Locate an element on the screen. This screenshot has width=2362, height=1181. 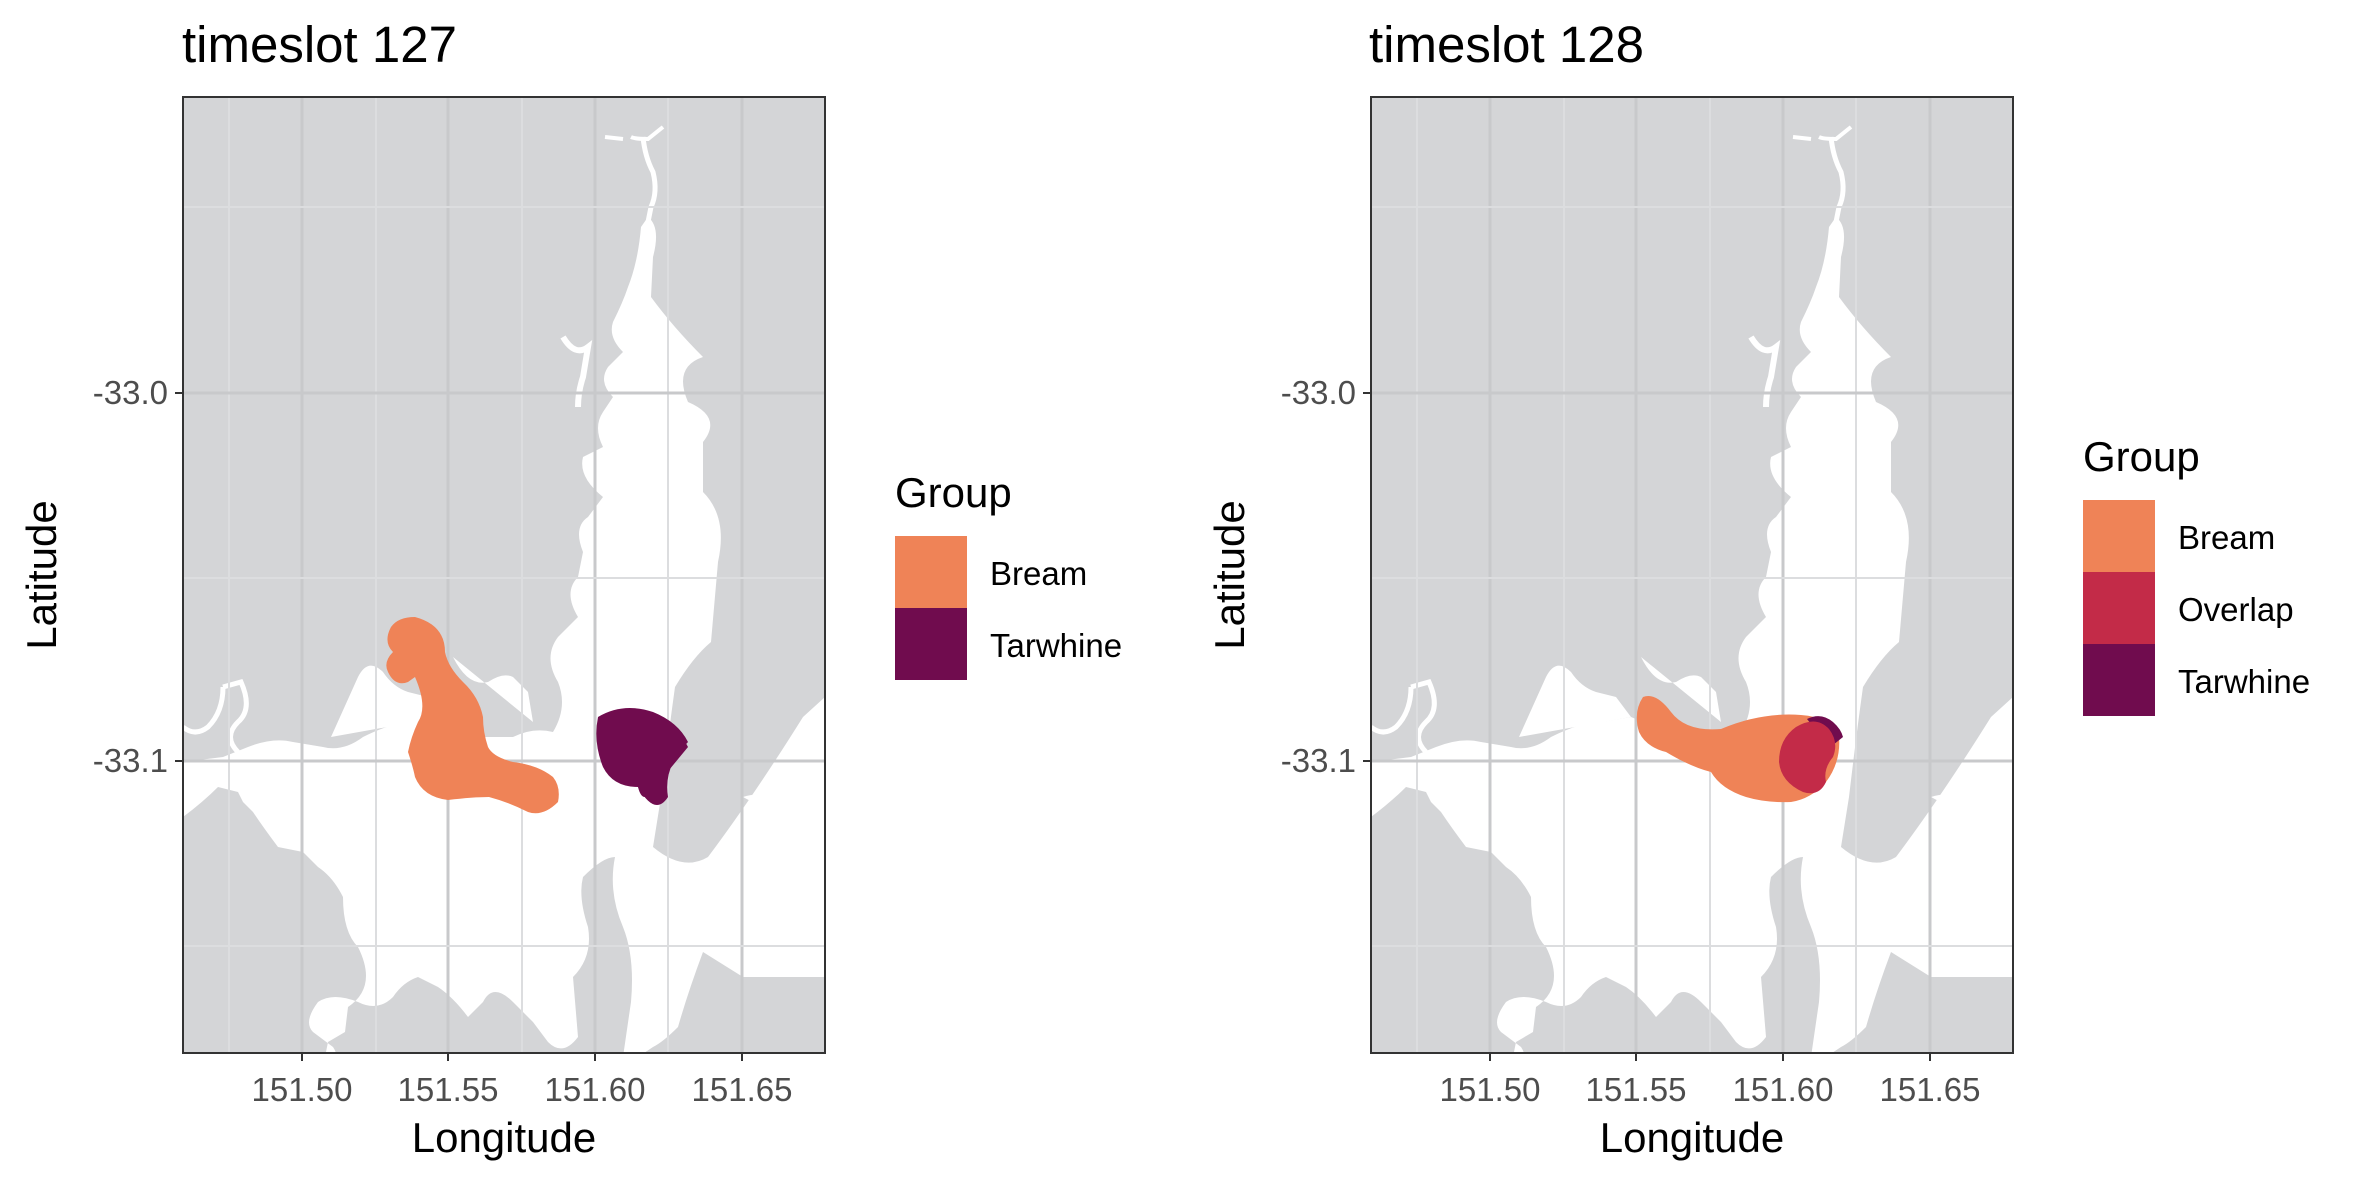
panel-title: timeslot 128 is located at coordinates (1506, 44).